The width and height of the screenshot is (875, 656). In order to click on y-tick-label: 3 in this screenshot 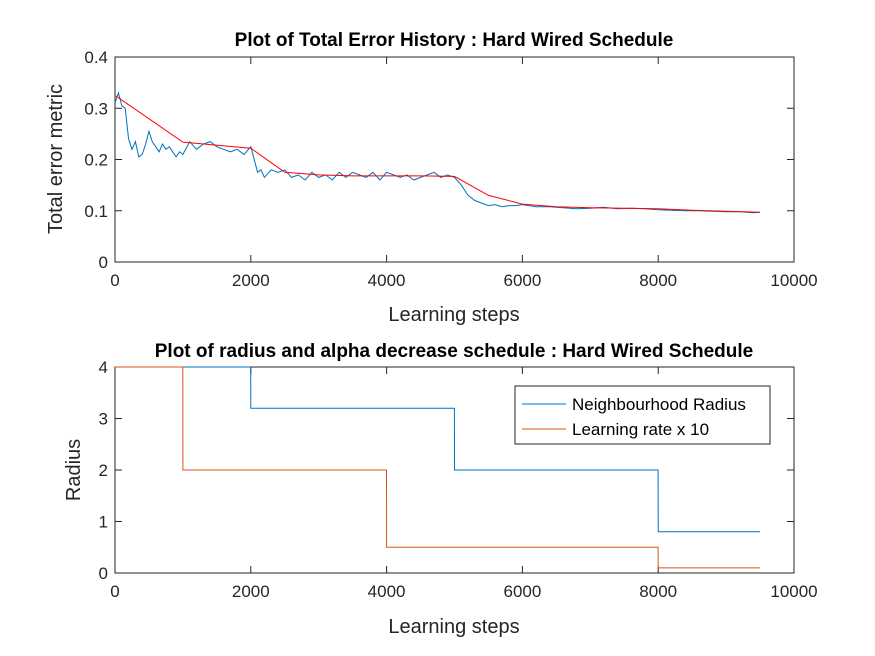, I will do `click(103, 419)`.